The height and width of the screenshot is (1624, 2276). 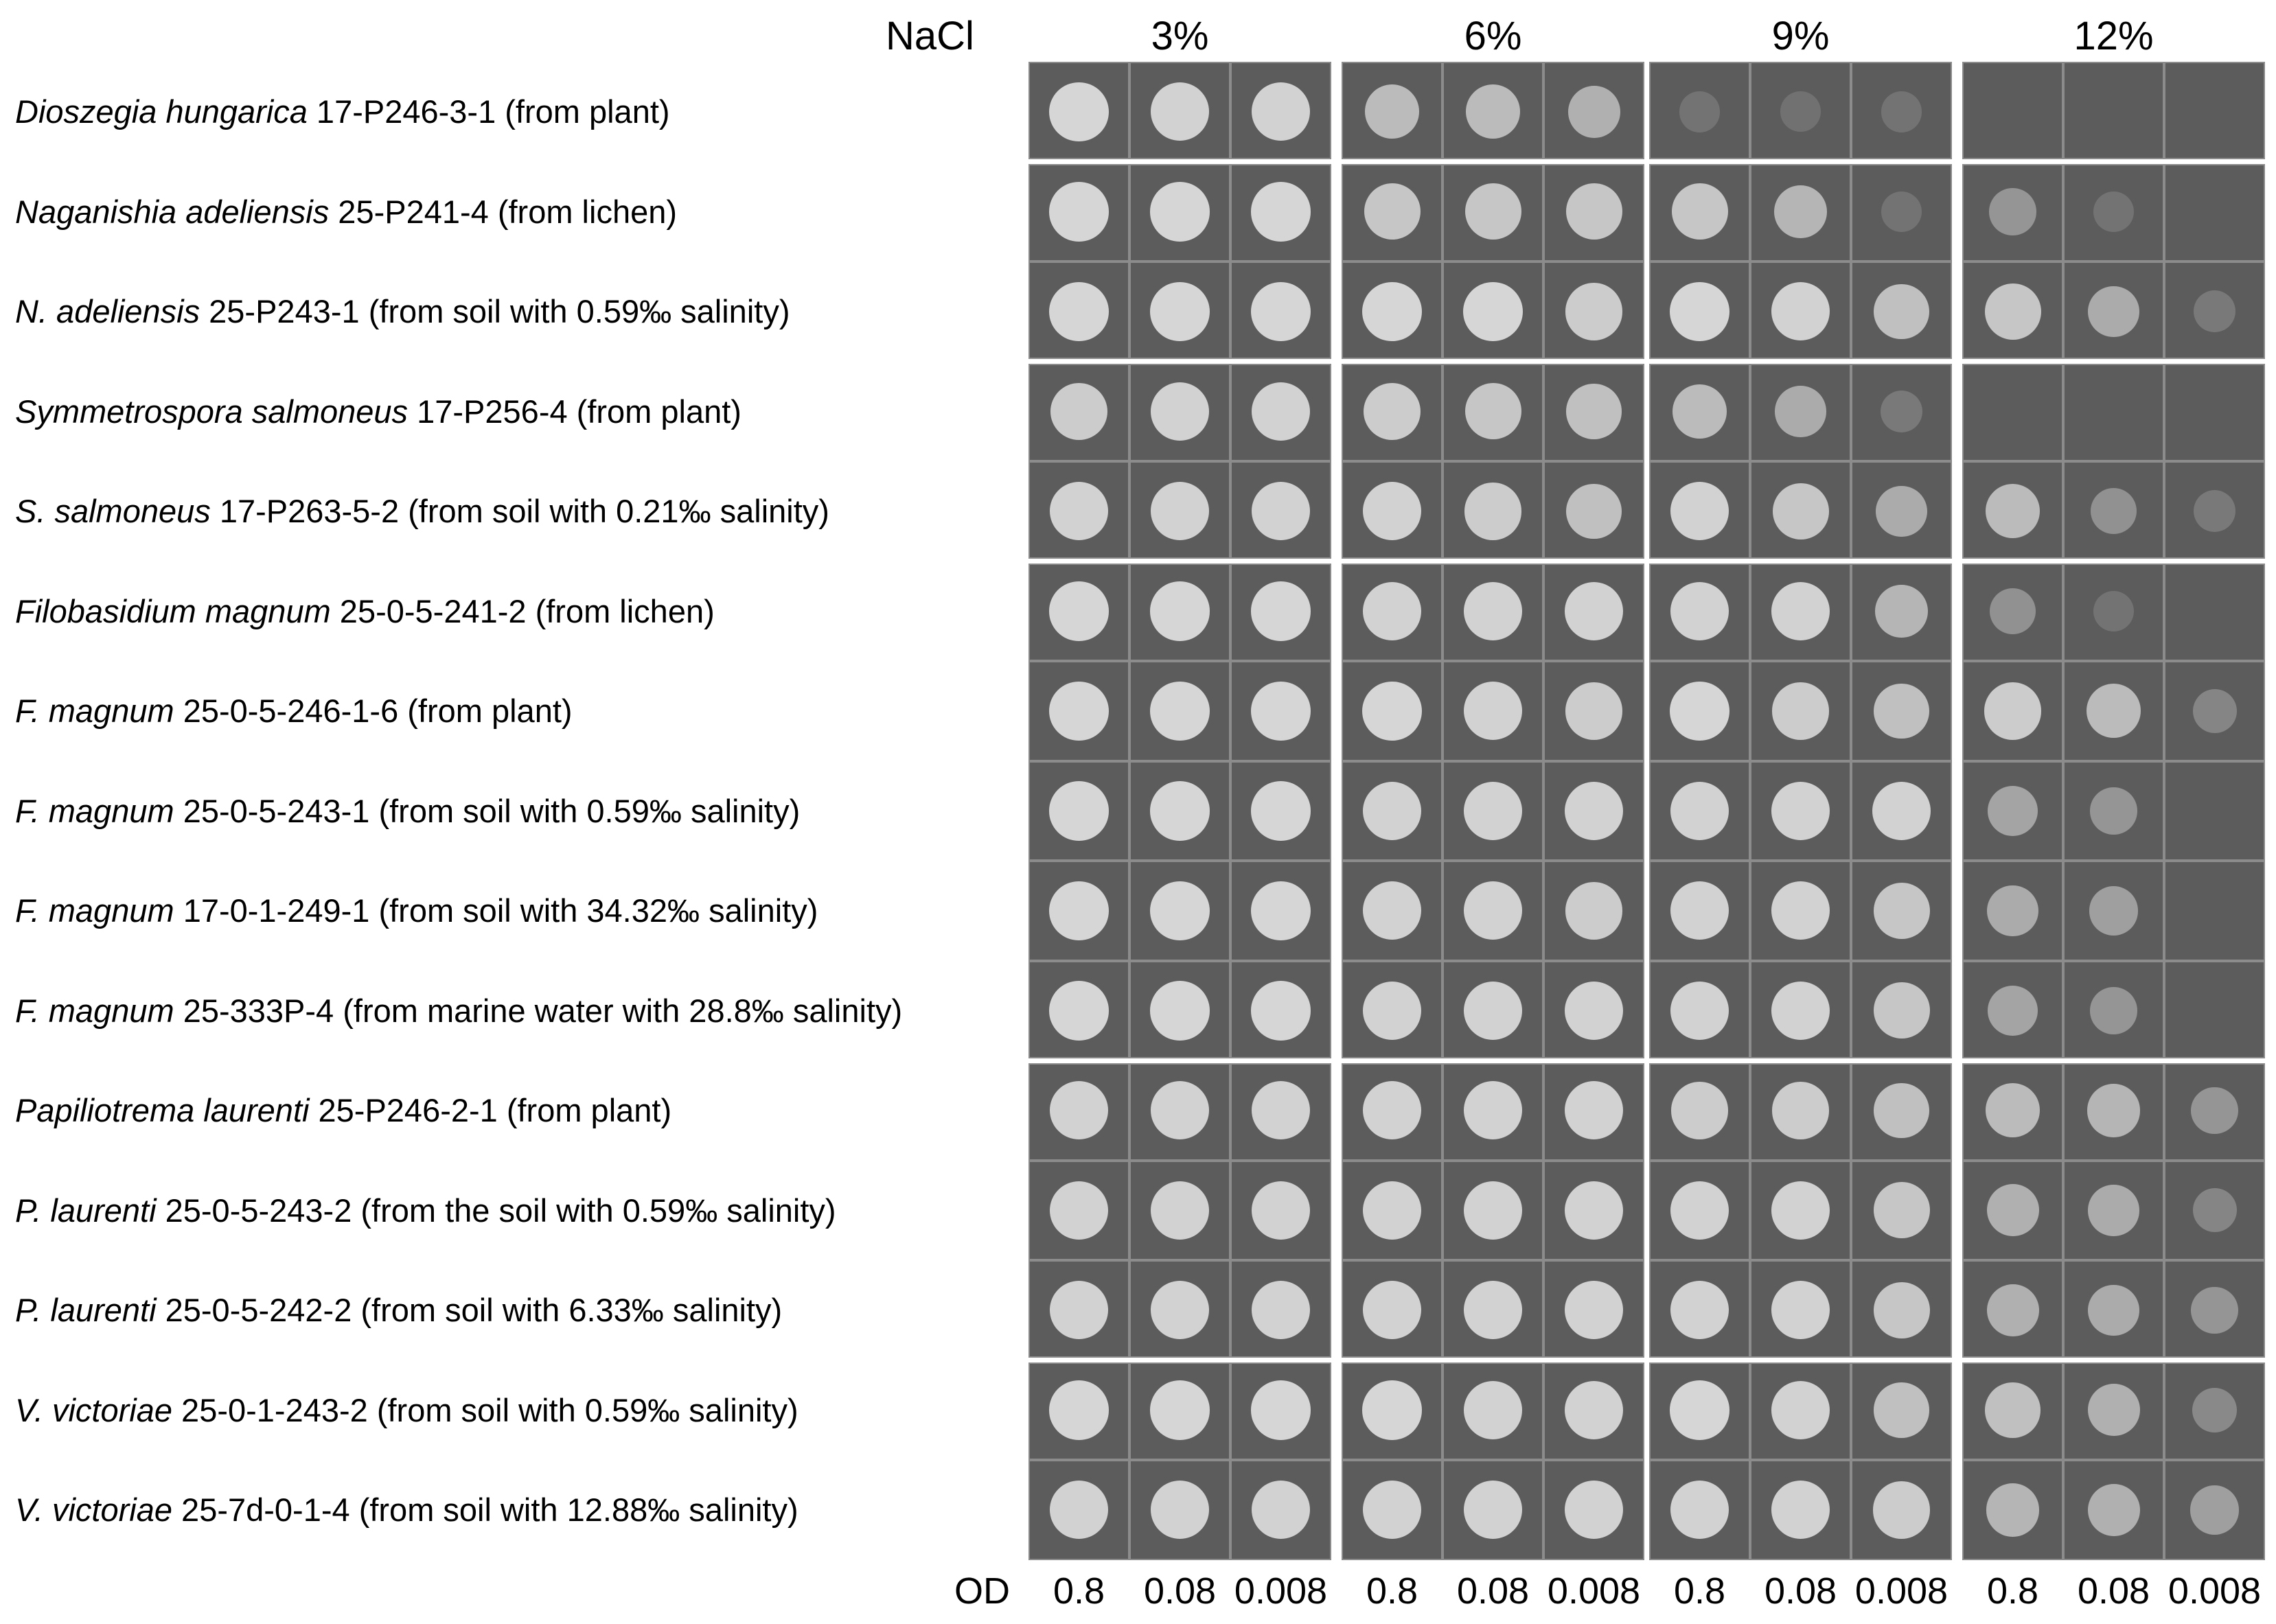 I want to click on strain-species: F. magnum, so click(x=94, y=1010).